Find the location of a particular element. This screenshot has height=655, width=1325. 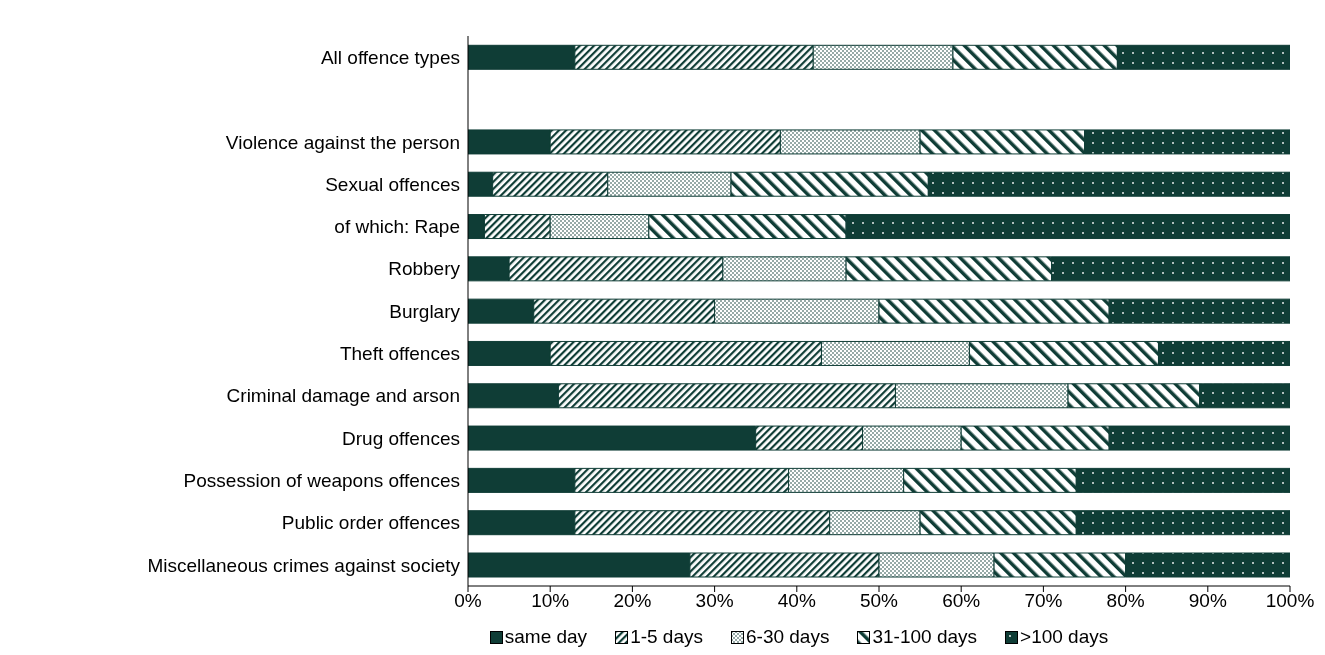

y-tick-label: Violence against the person is located at coordinates (342, 142).